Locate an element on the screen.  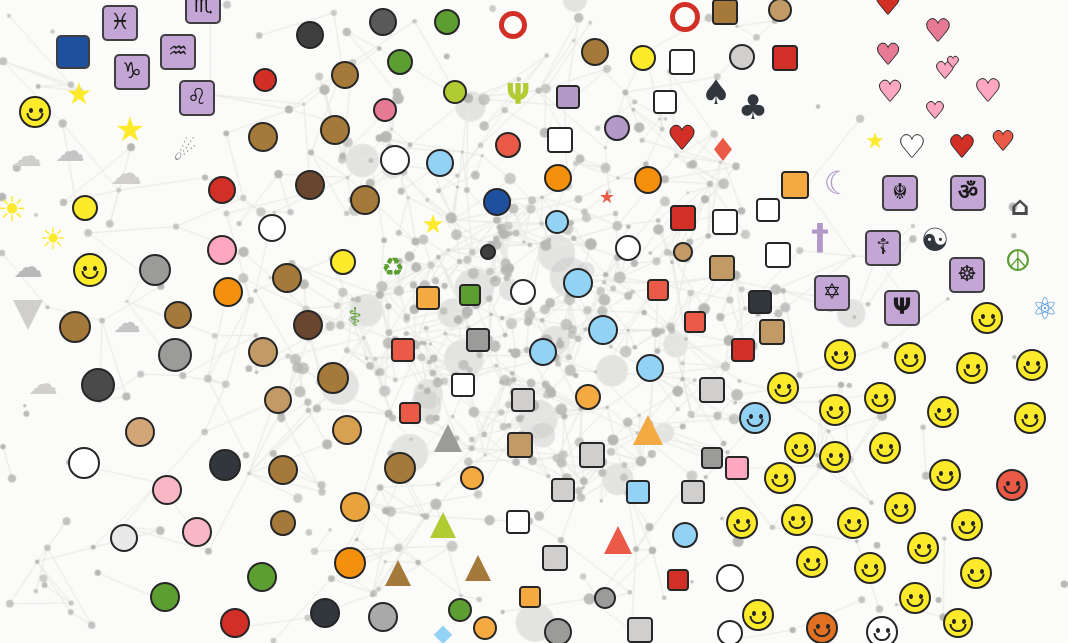
recycling-emoji: ♻ is located at coordinates (393, 268).